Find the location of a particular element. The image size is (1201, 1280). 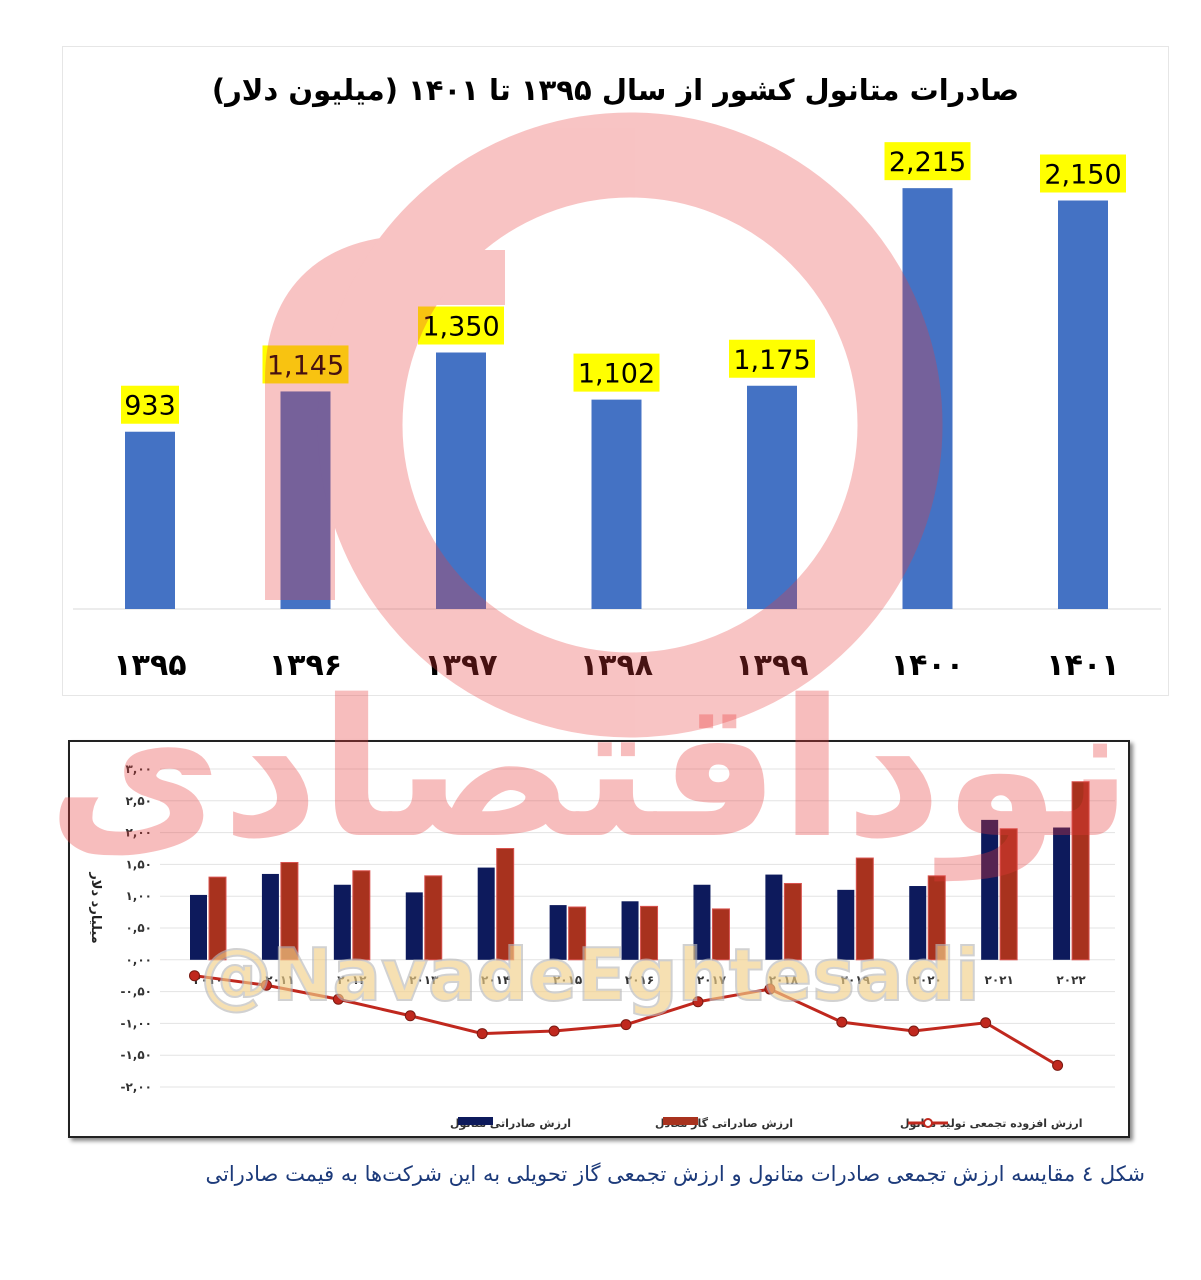

top-category-label-1: ۱۳۹۶ is located at coordinates (305, 665).